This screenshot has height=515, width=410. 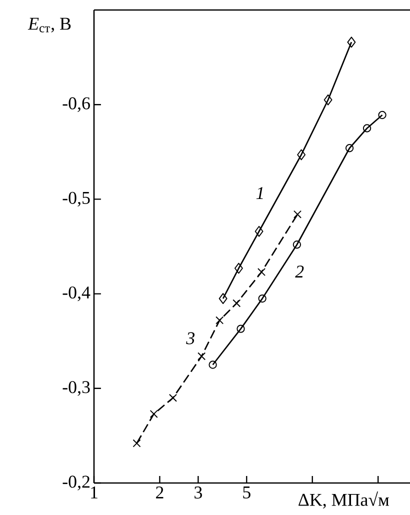 I want to click on x-tick-label: 3, so click(x=198, y=492).